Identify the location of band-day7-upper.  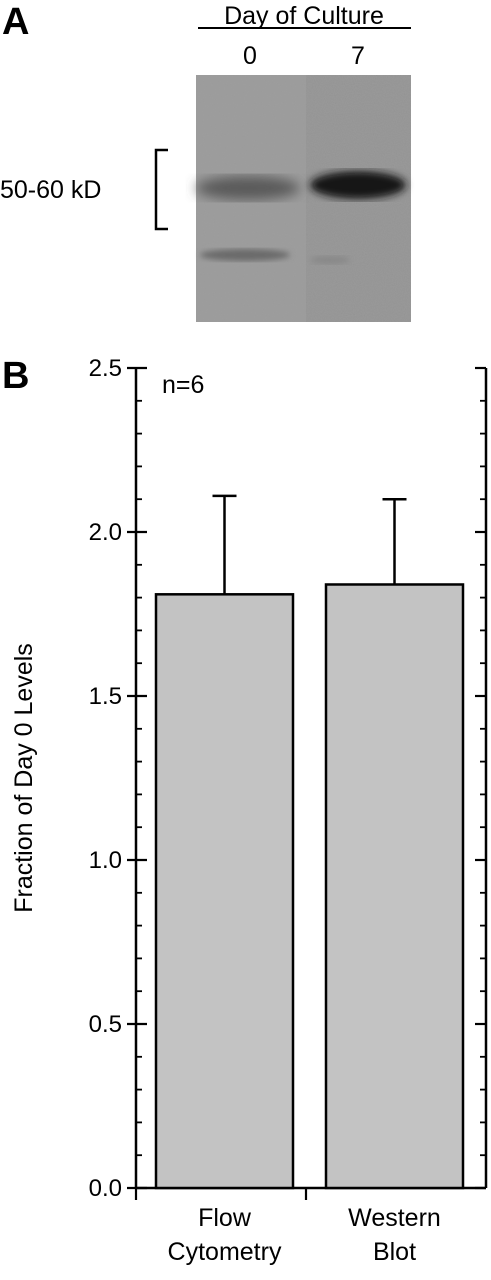
(358, 185).